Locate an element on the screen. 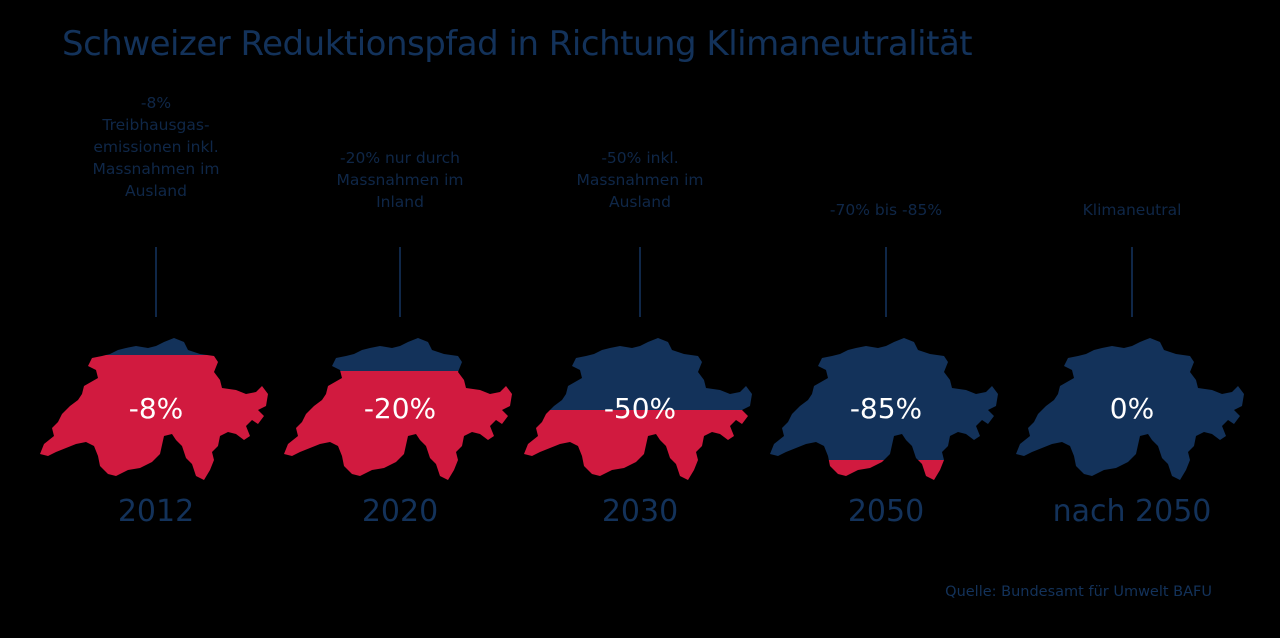  value-label: -50% is located at coordinates (640, 408).